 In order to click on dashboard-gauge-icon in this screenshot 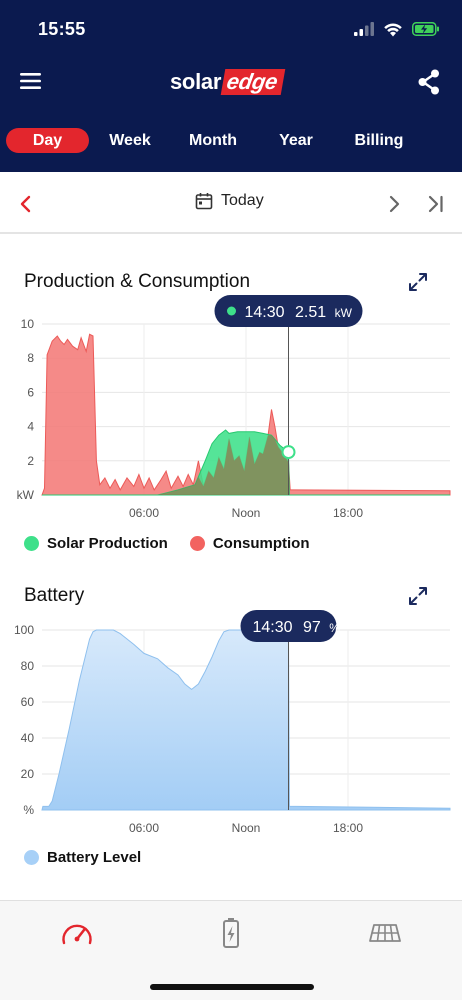, I will do `click(77, 933)`.